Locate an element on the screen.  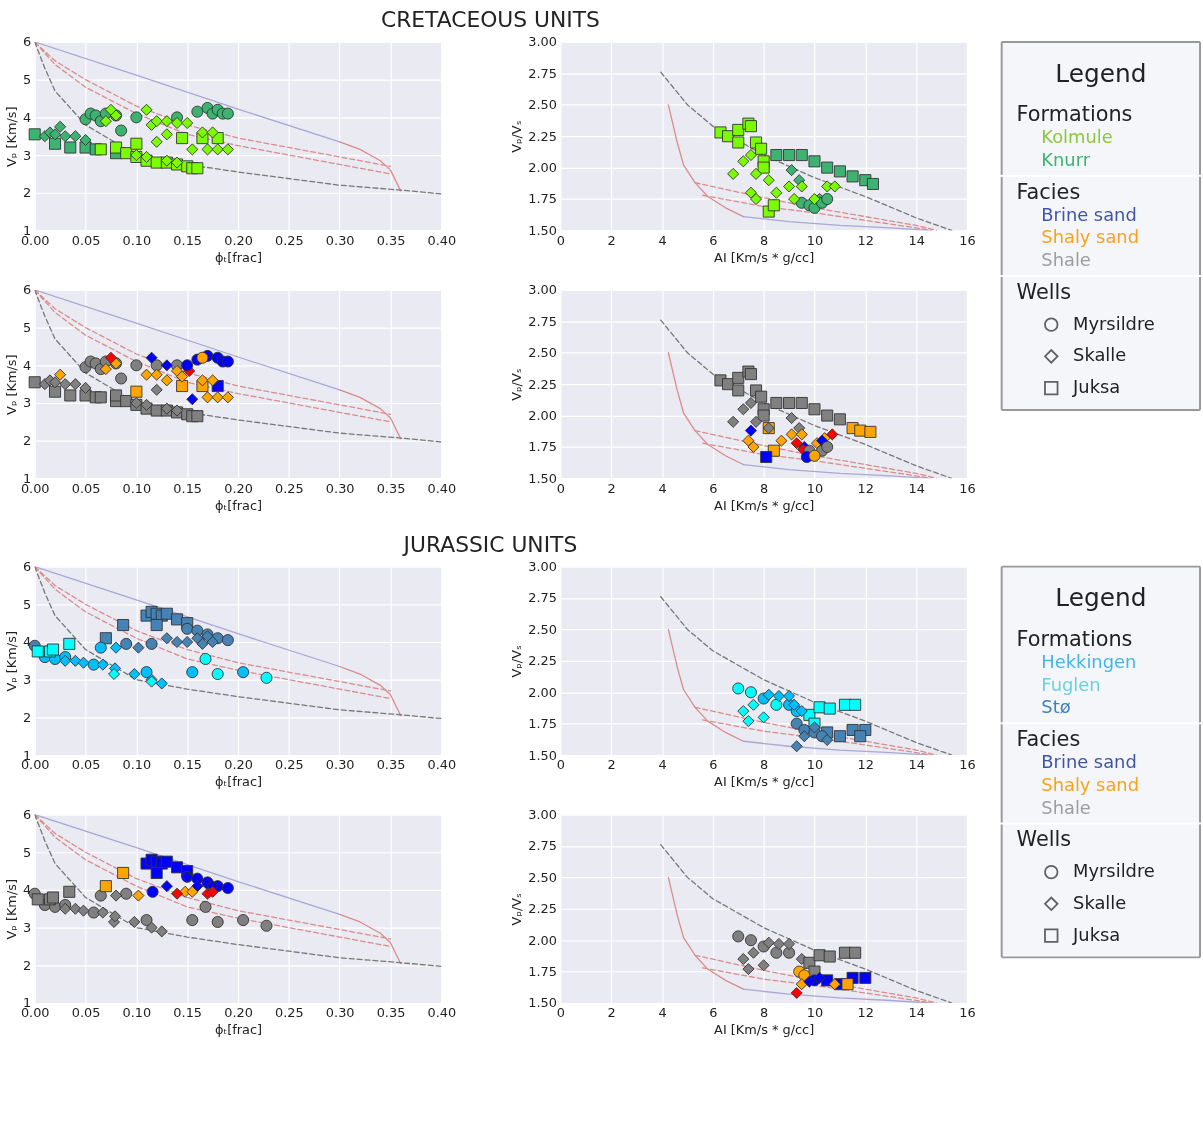
x-tick-label: 0.05 is located at coordinates (86, 488).